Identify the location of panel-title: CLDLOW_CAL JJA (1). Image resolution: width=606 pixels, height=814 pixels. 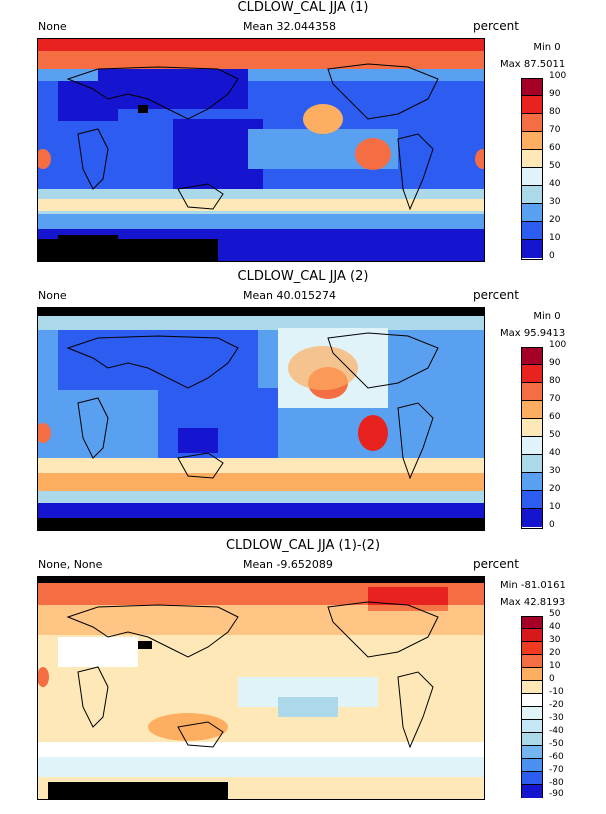
(303, 7).